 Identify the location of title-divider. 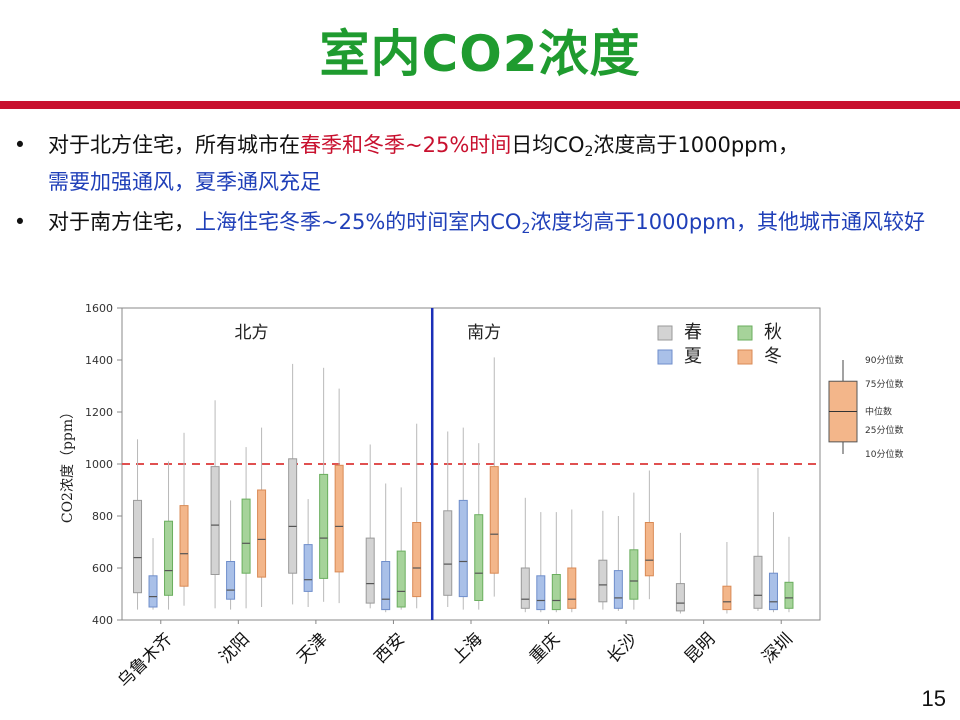
(480, 105).